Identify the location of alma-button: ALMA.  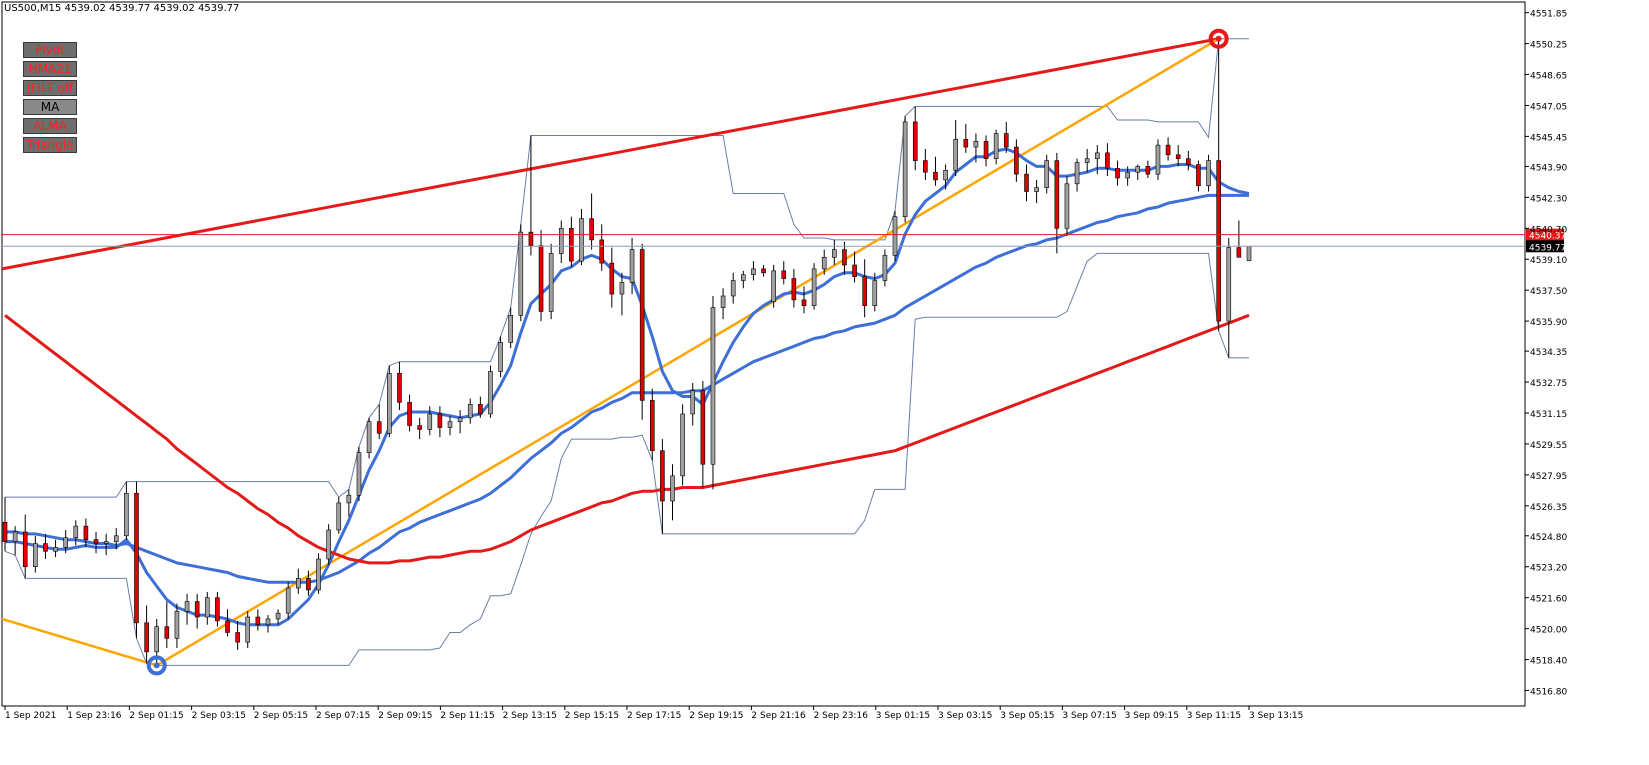
(50, 126).